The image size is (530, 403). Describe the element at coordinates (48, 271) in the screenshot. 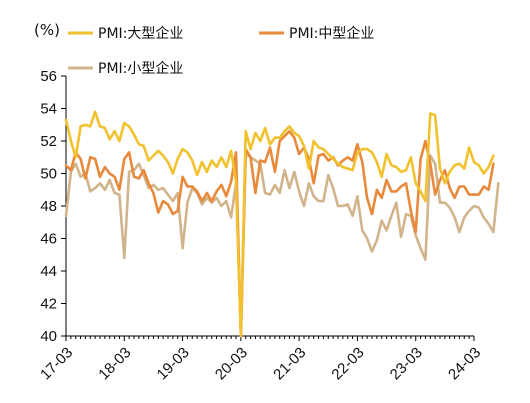

I see `y-tick-label: 44` at that location.